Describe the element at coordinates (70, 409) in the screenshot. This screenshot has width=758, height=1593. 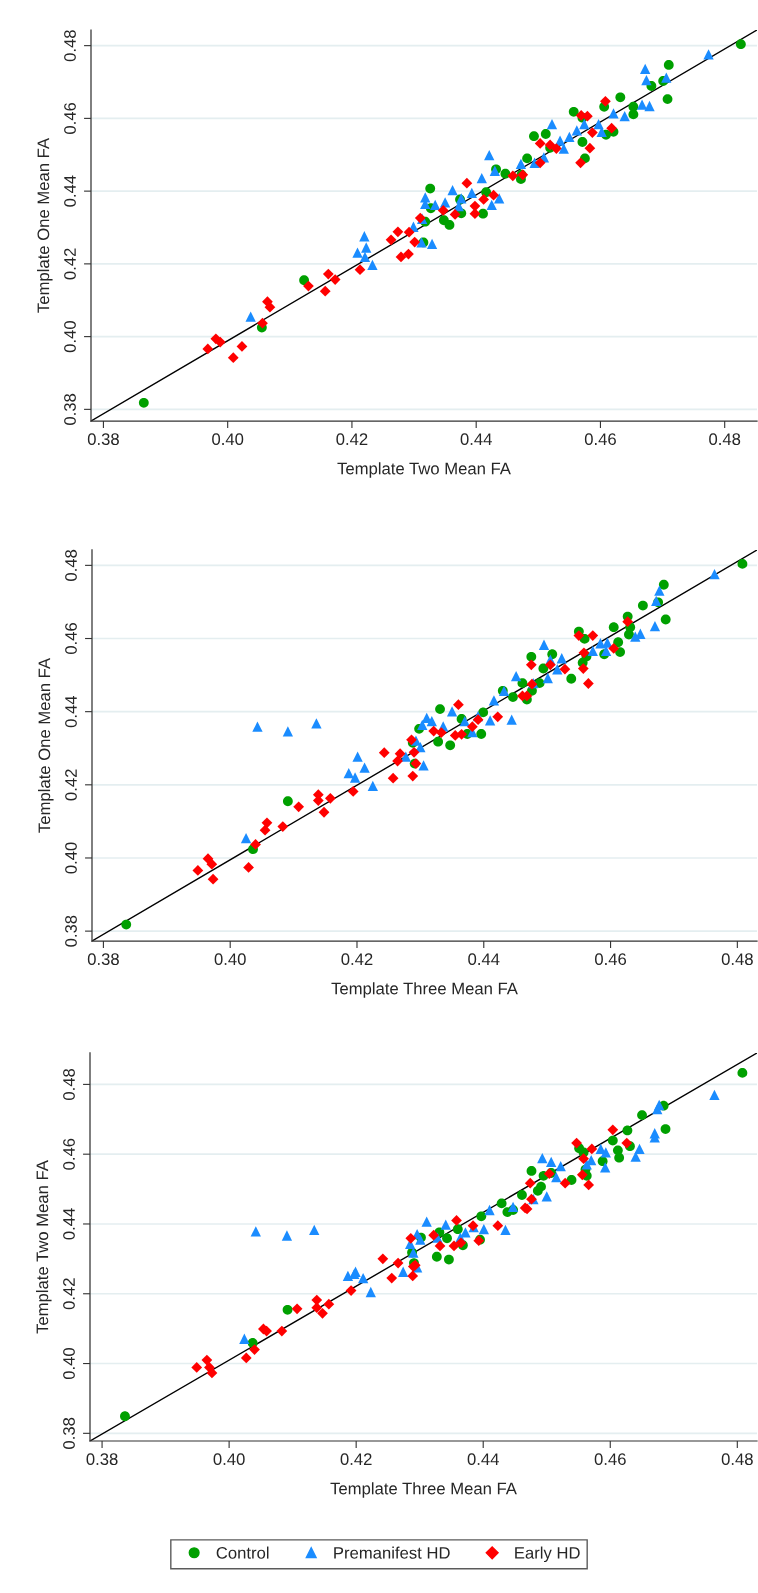
I see `y-tick-label: 0.38` at that location.